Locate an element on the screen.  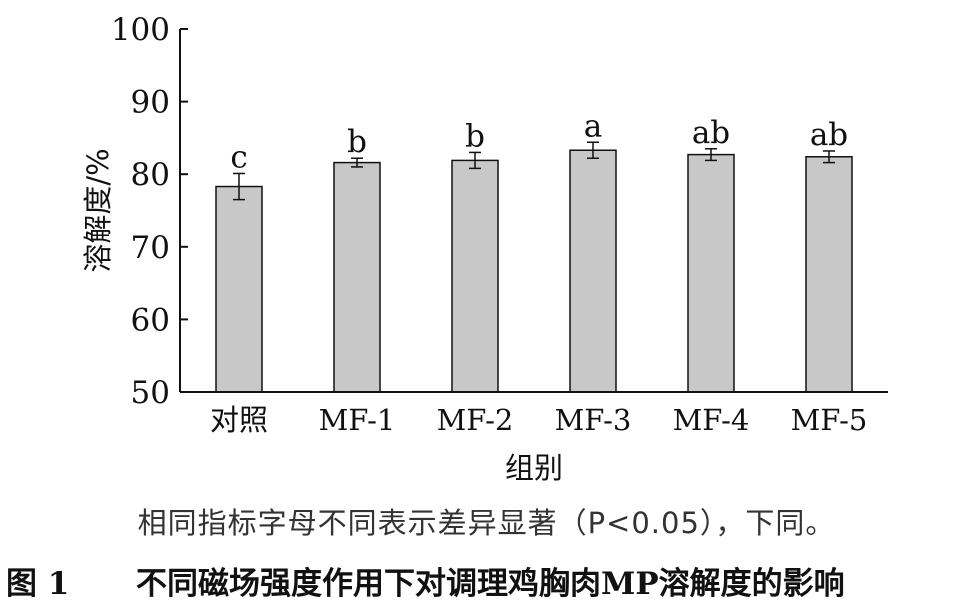
x-tick-label: MF-4 is located at coordinates (711, 420).